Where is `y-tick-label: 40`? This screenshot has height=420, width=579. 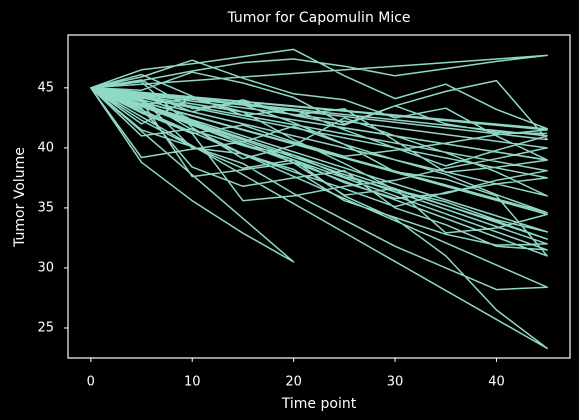
y-tick-label: 40 is located at coordinates (45, 147).